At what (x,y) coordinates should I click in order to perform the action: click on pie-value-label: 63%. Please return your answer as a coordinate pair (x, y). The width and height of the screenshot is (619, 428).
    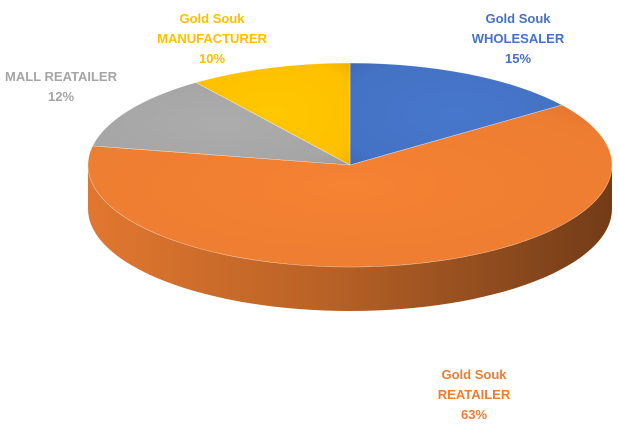
    Looking at the image, I should click on (474, 414).